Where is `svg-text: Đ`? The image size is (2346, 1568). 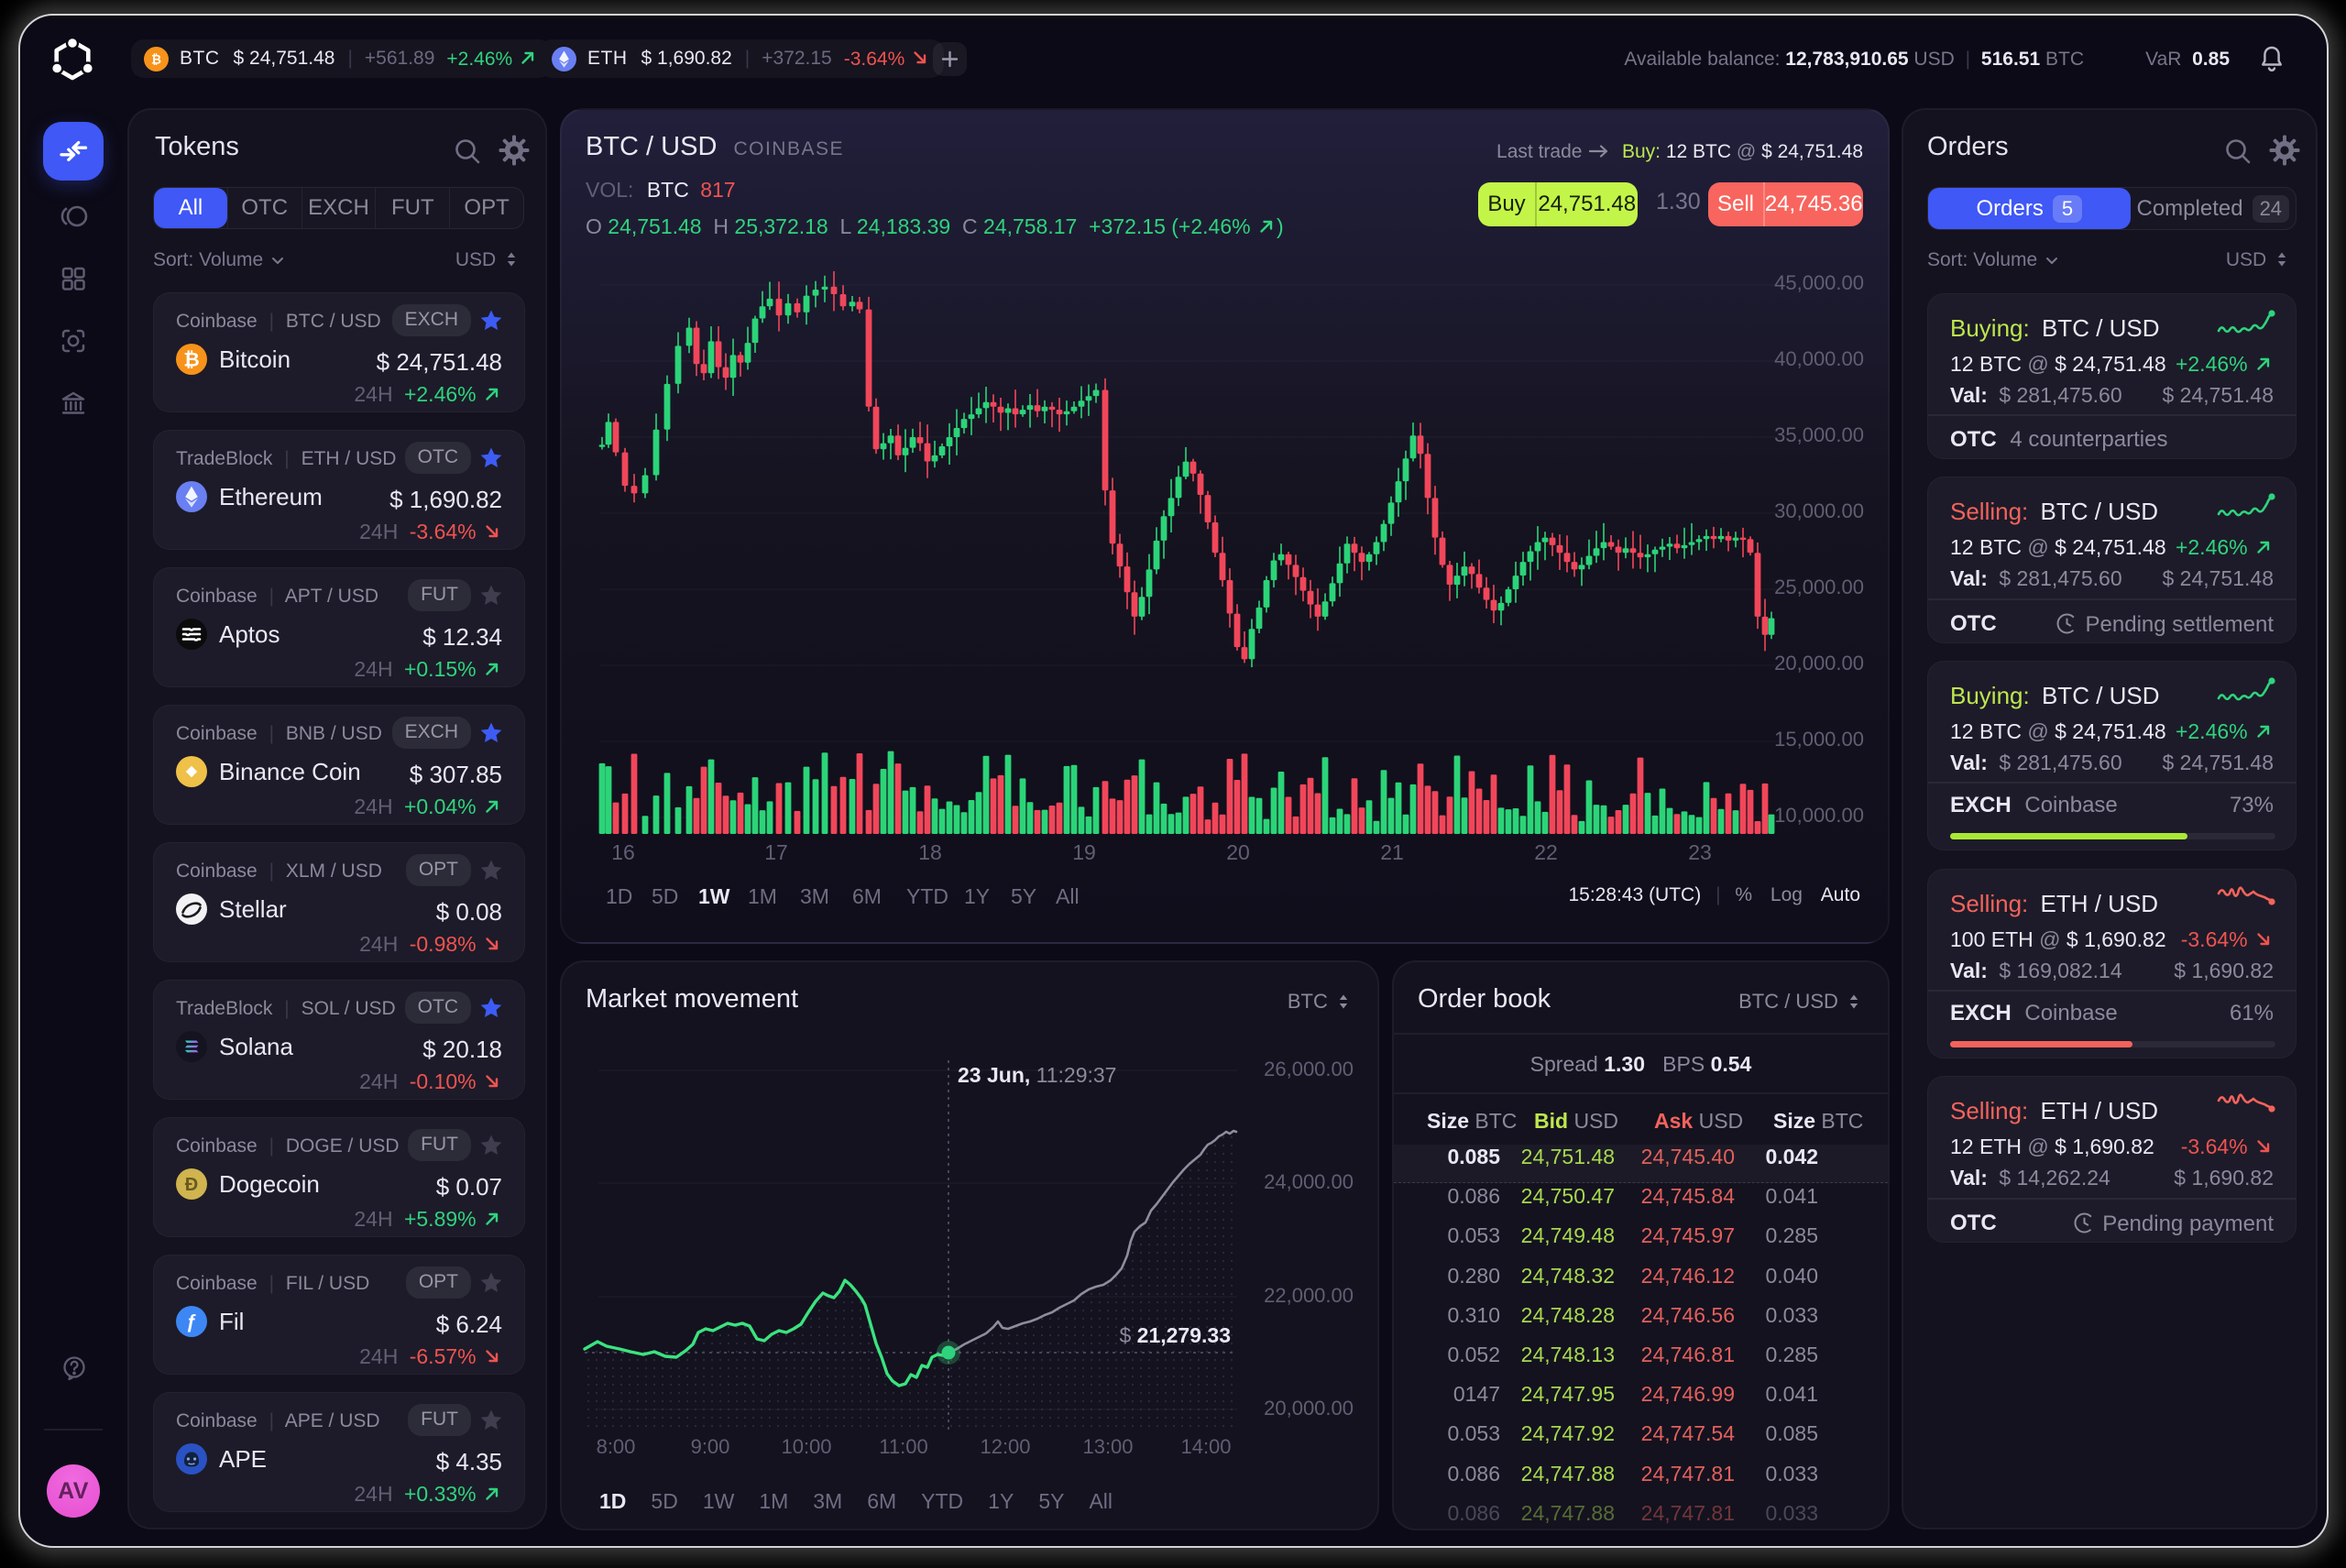 svg-text: Đ is located at coordinates (191, 1185).